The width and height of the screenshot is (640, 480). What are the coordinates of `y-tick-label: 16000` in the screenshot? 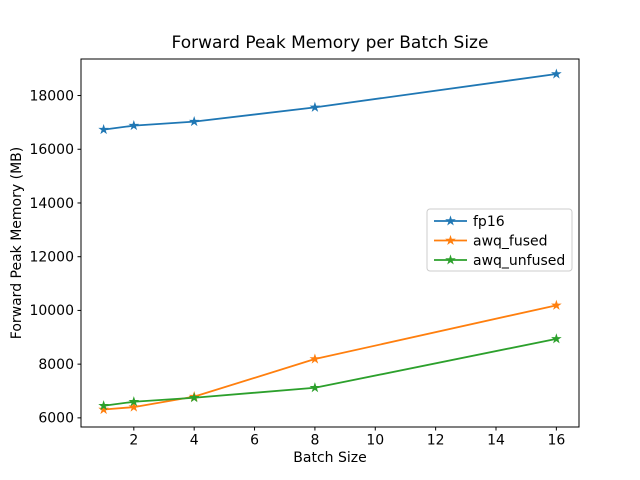 It's located at (51, 150).